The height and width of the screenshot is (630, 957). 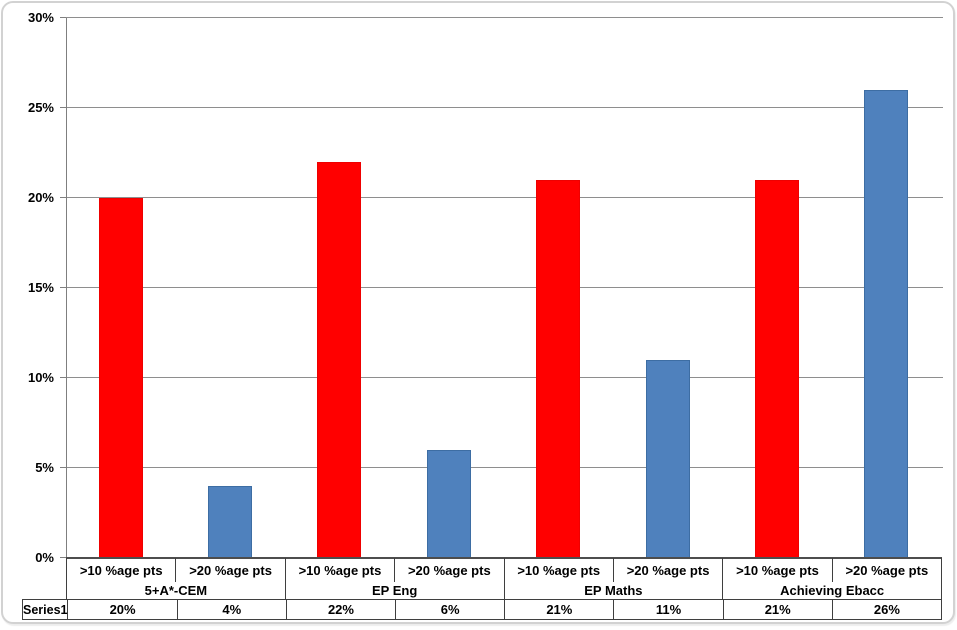 What do you see at coordinates (44, 557) in the screenshot?
I see `y-tick-label: 0%` at bounding box center [44, 557].